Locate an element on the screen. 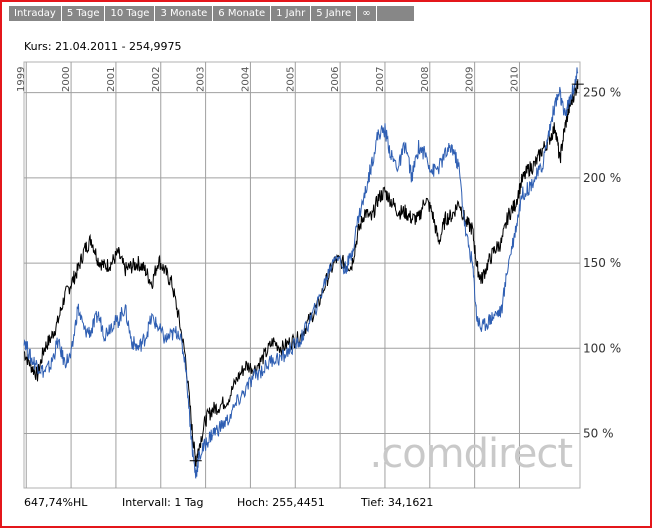 The image size is (652, 528). footer-hl: 647,74%HL is located at coordinates (56, 502).